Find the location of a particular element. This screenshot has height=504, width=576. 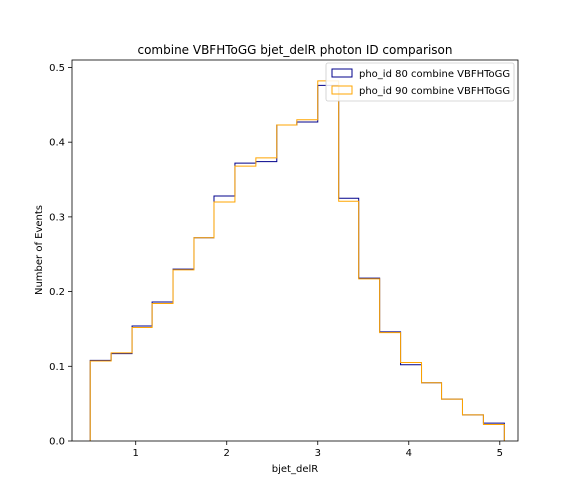

x-tick-label: 2 is located at coordinates (227, 453).